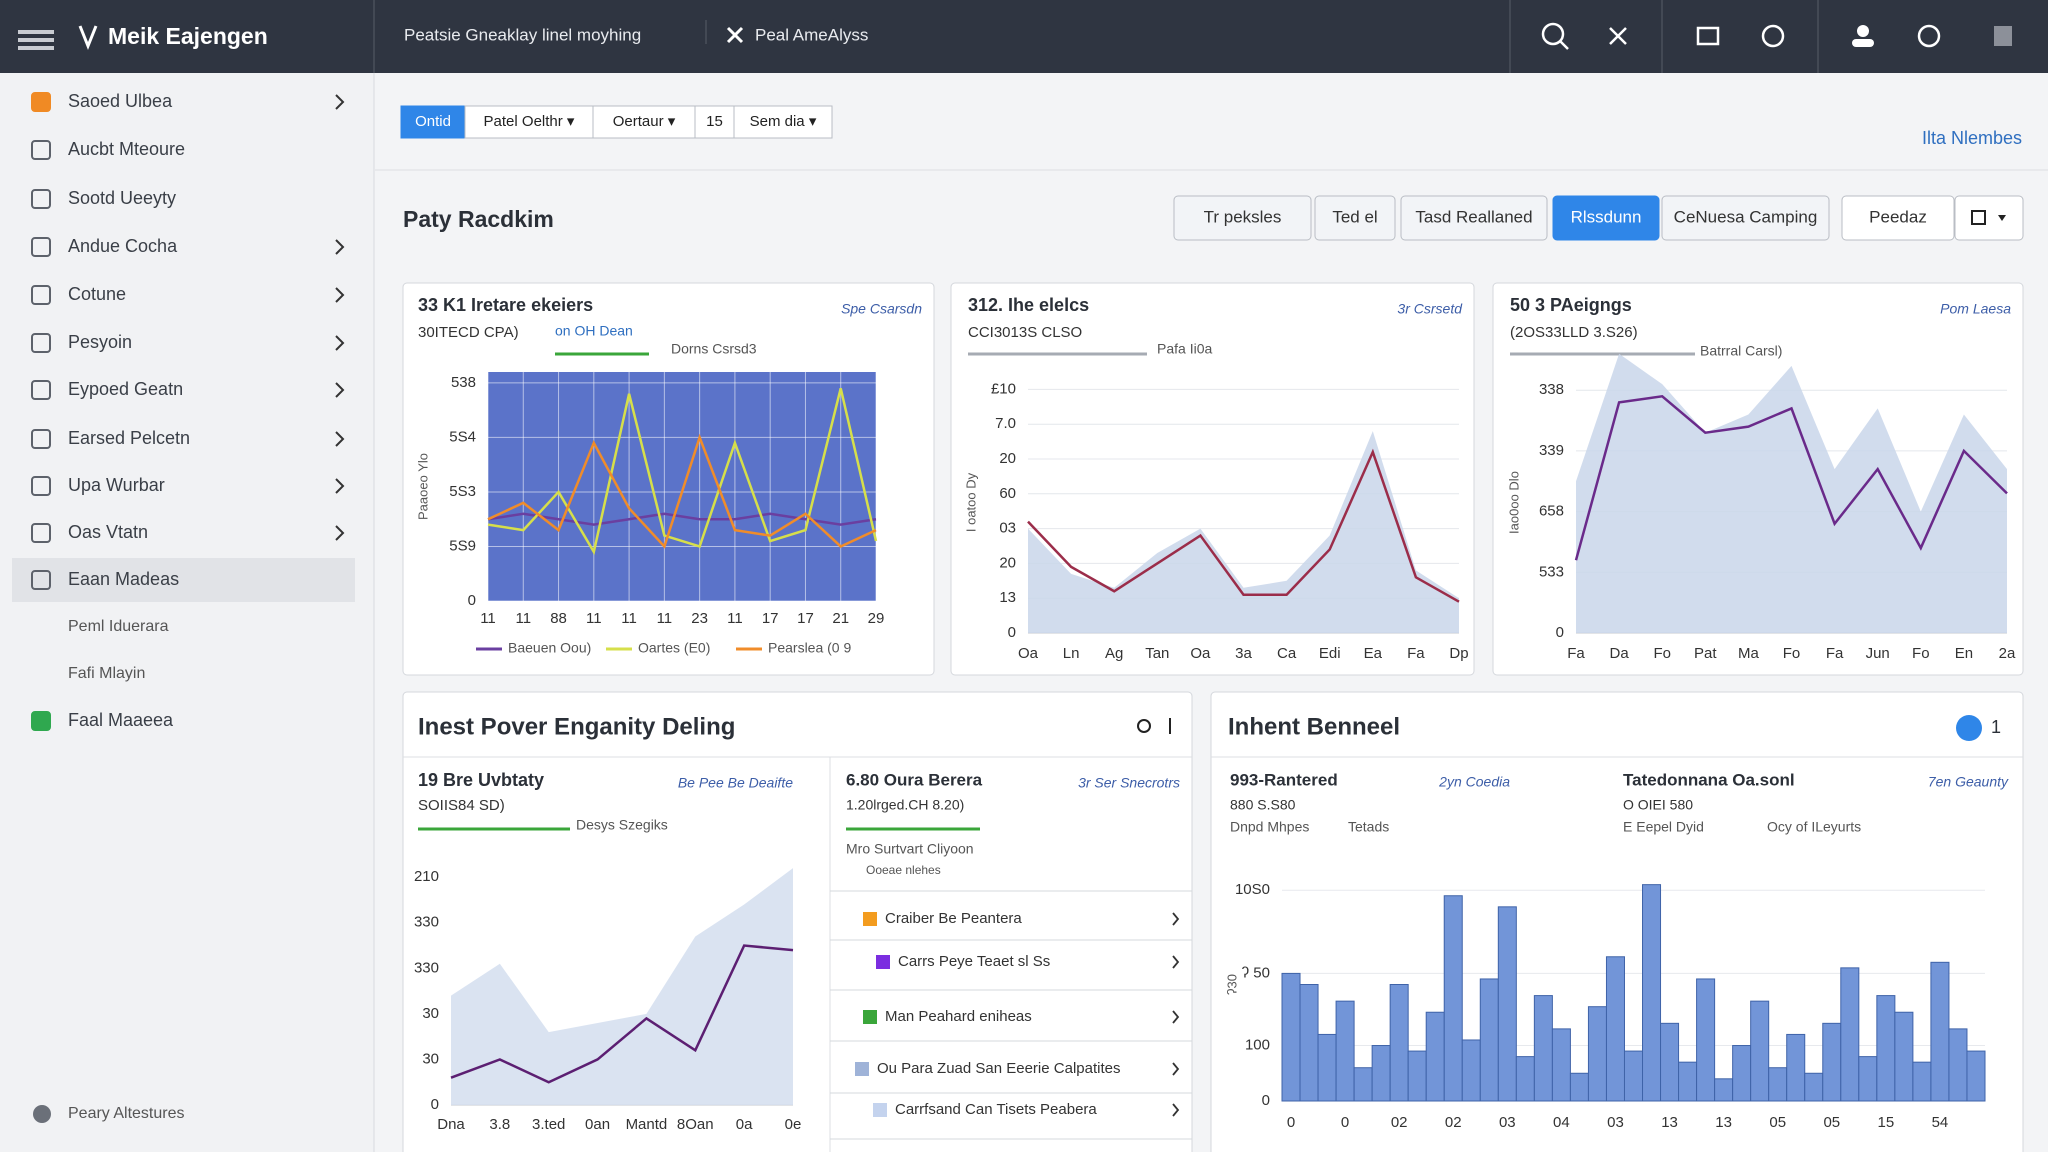  Describe the element at coordinates (622, 825) in the screenshot. I see `chart-note: Desys Szegiks` at that location.